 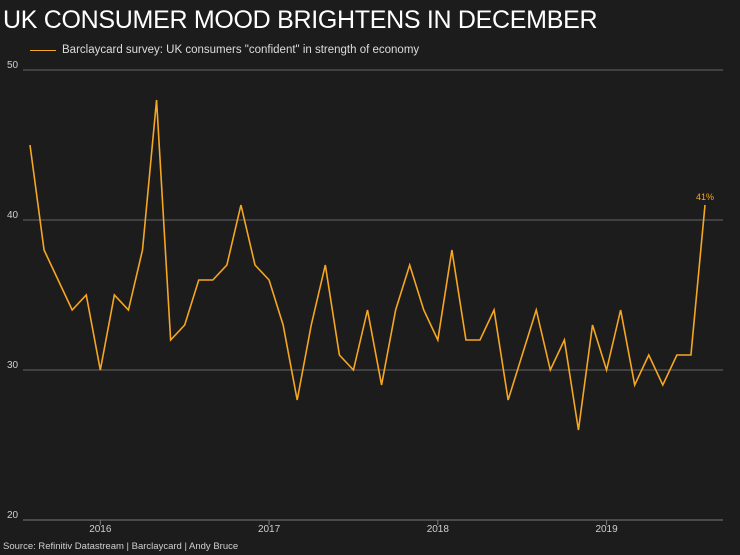 What do you see at coordinates (300, 20) in the screenshot?
I see `chart-title: UK CONSUMER MOOD BRIGHTENS IN DECEMBER` at bounding box center [300, 20].